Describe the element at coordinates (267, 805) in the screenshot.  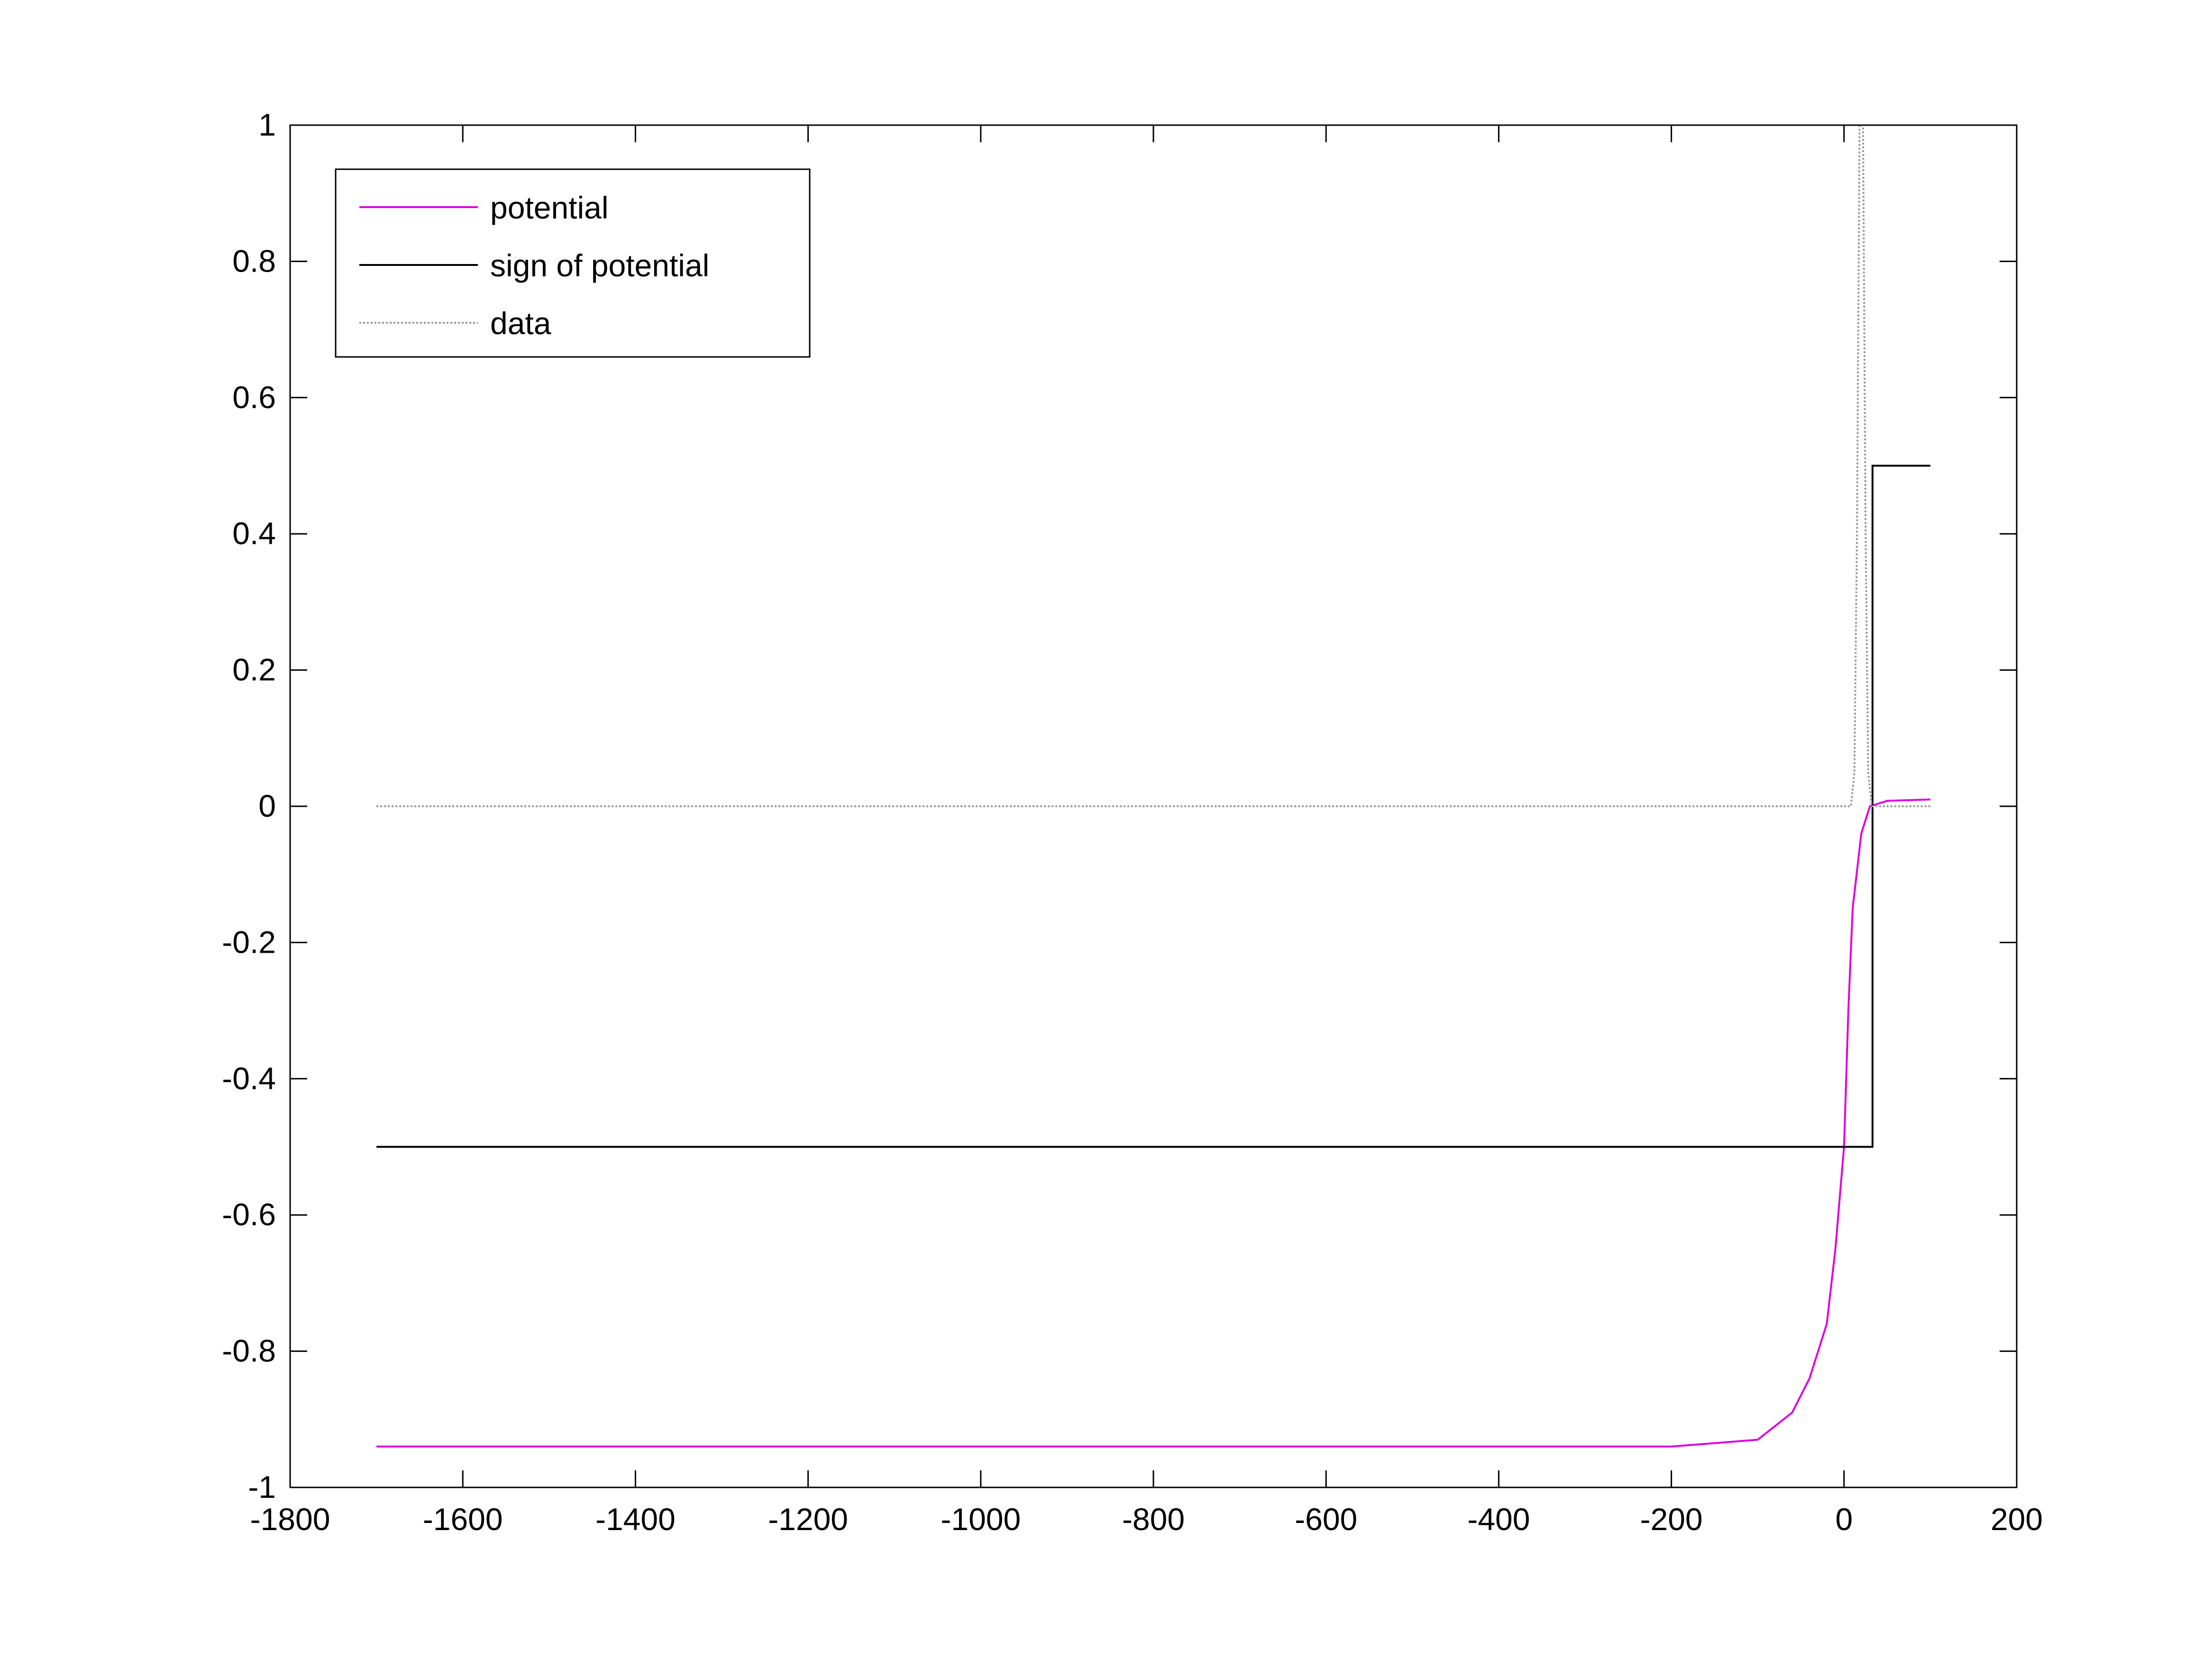
I see `y-tick-label: 0` at that location.